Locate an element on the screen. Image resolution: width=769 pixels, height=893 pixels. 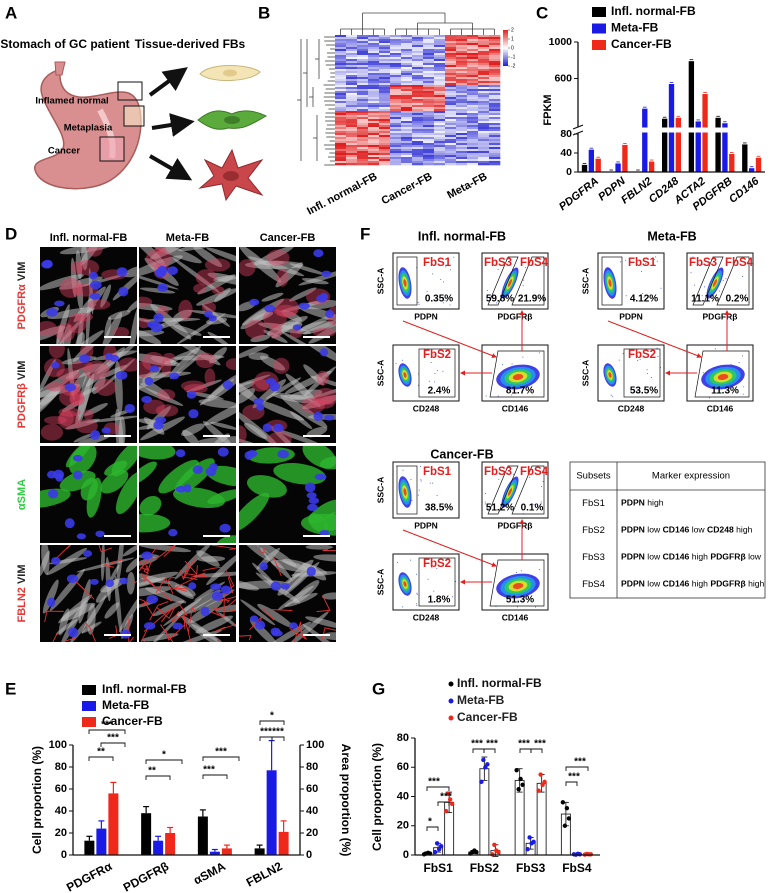
gate-label: FbS1 is located at coordinates (437, 472).